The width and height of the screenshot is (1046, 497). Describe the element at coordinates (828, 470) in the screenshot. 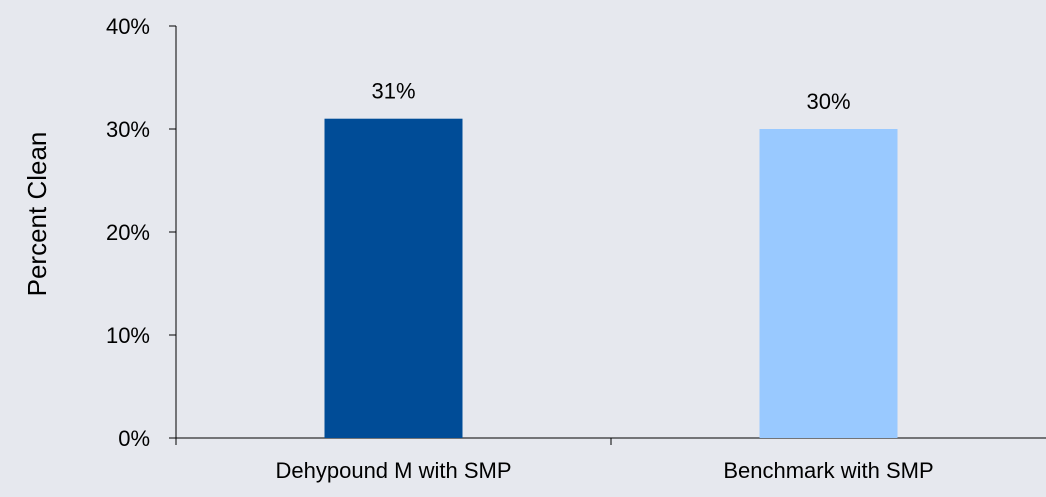

I see `x-category-label: Benchmark with SMP` at that location.